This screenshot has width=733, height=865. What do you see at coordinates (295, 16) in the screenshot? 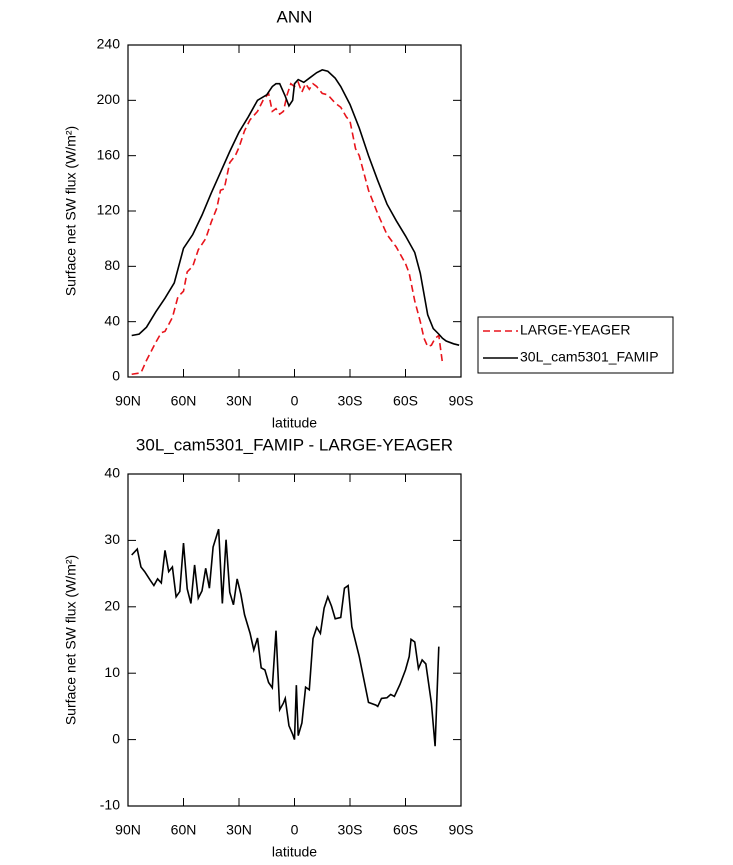
I see `chart-title: ANN` at bounding box center [295, 16].